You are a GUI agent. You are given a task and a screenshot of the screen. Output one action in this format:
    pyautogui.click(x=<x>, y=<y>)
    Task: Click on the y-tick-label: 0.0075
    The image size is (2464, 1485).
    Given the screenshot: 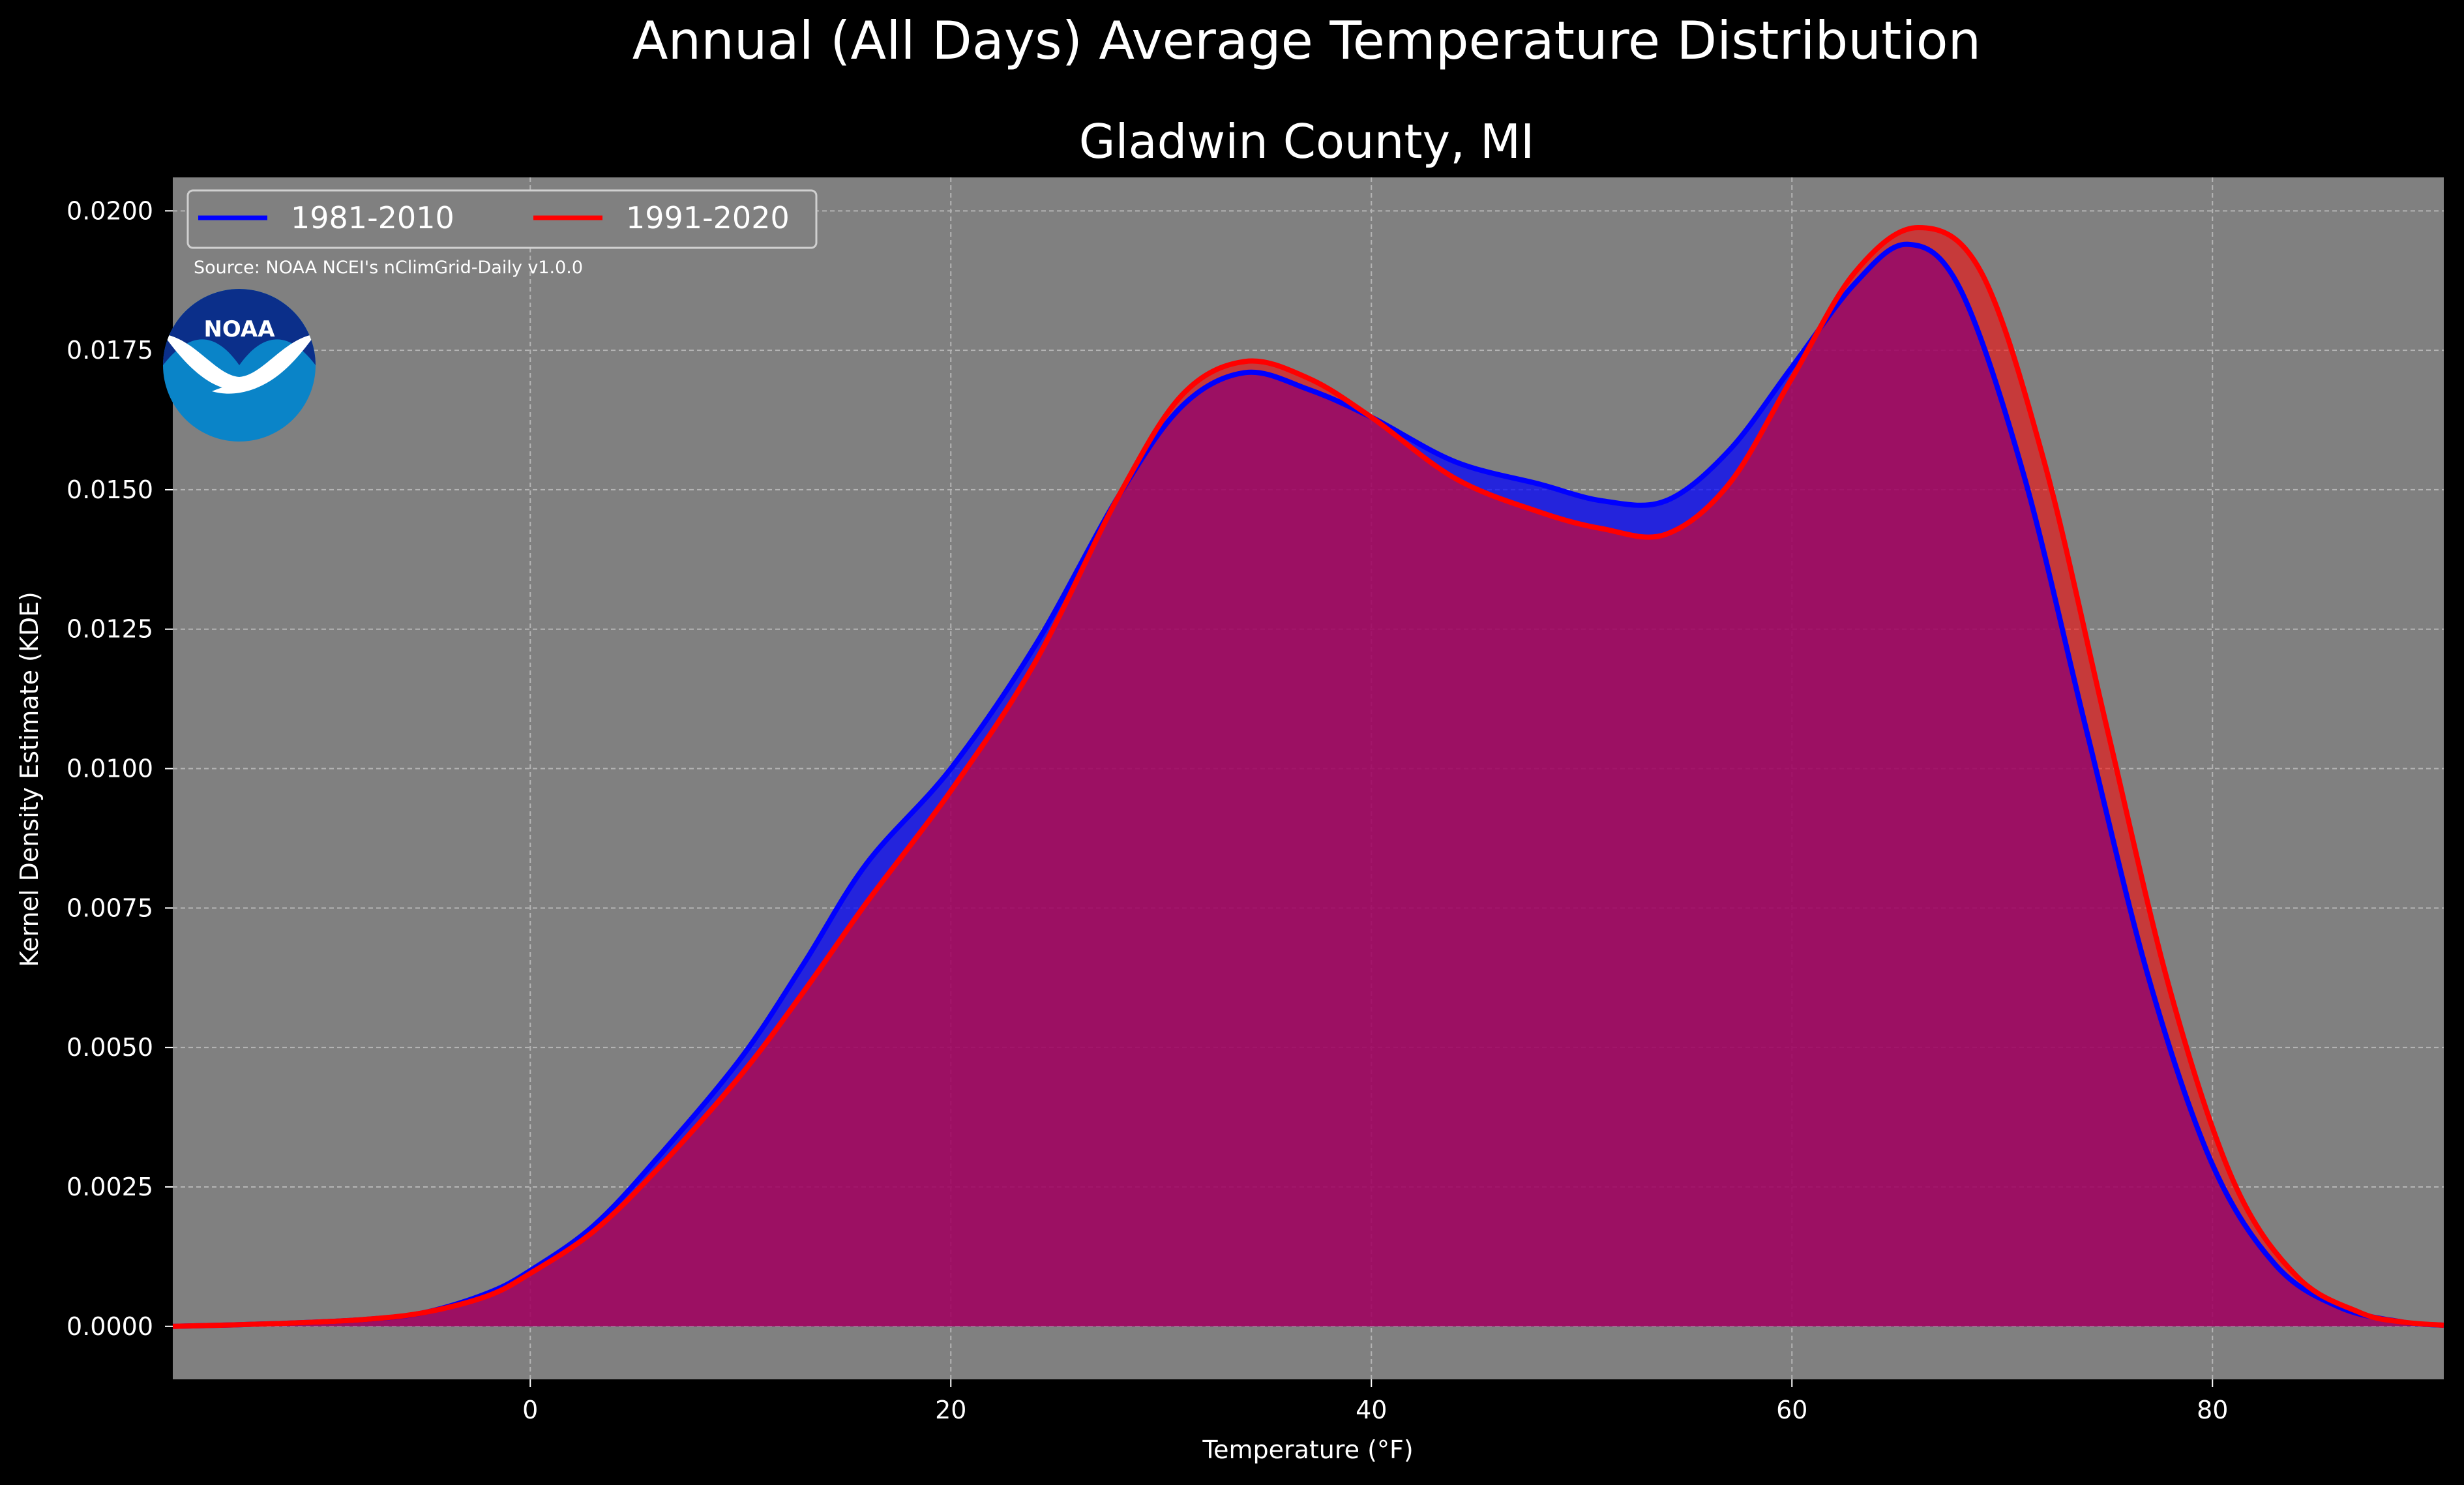 What is the action you would take?
    pyautogui.click(x=110, y=907)
    